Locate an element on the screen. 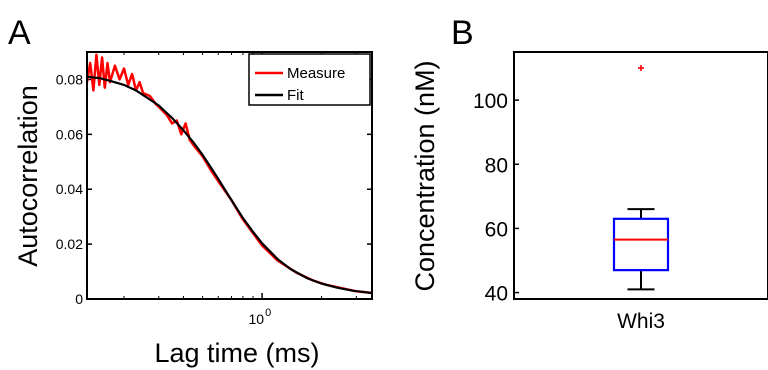 This screenshot has height=370, width=768. panel-b-x-ticks: Whi3 is located at coordinates (641, 321).